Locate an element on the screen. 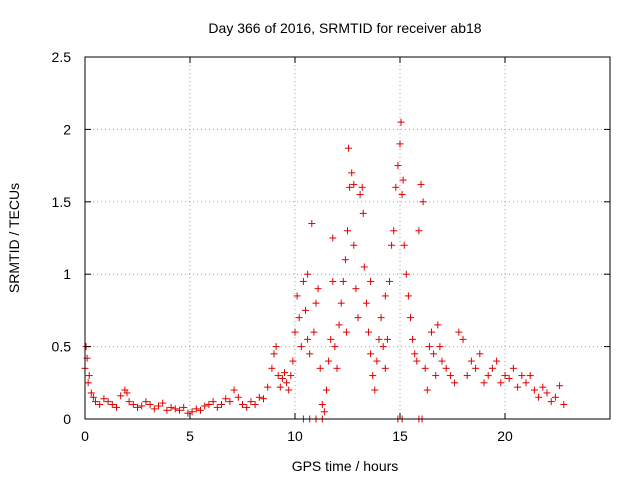 The width and height of the screenshot is (640, 480). x-tick-label: 0 is located at coordinates (85, 436).